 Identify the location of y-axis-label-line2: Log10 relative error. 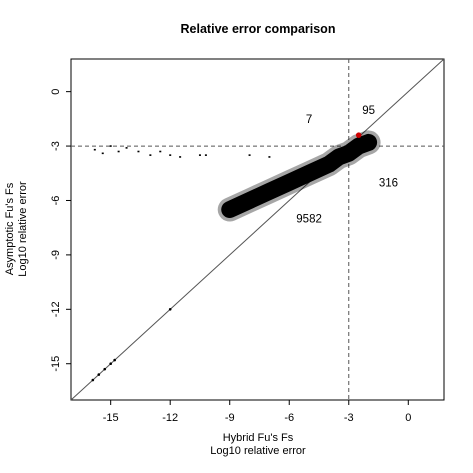
(23, 229).